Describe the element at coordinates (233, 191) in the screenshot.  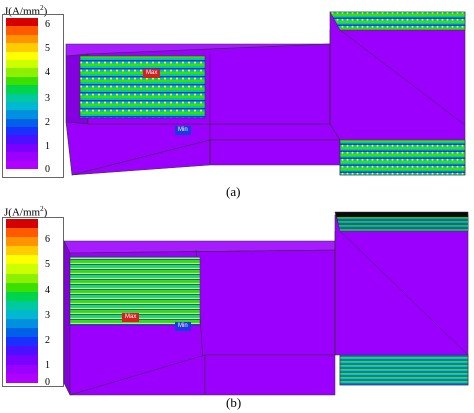
I see `panel-caption: (a)` at that location.